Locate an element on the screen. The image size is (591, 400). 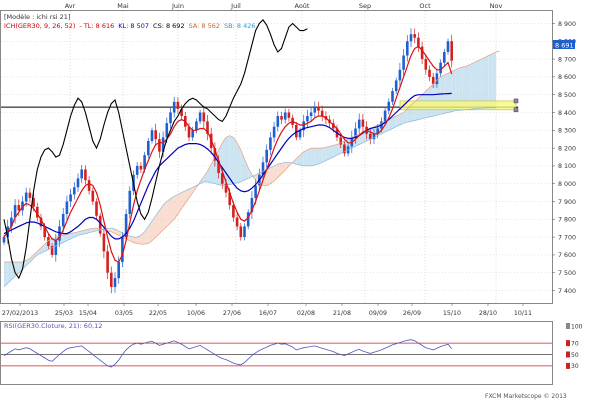
y-tick-label: 8 900 is located at coordinates (567, 24).